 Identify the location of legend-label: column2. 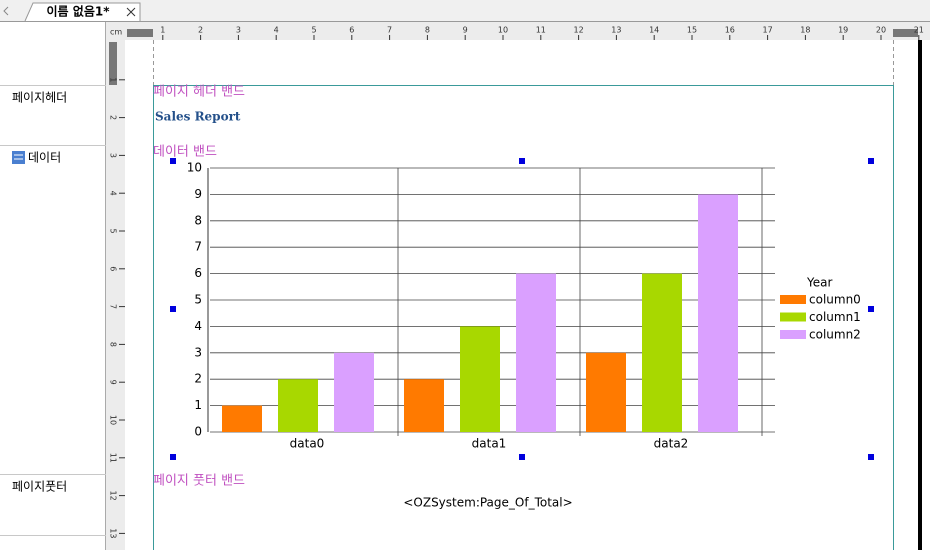
(835, 335).